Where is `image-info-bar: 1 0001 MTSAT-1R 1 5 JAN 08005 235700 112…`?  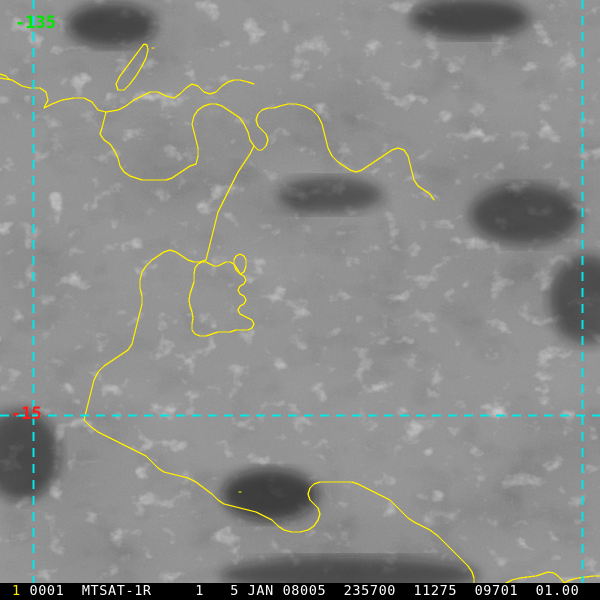
image-info-bar: 1 0001 MTSAT-1R 1 5 JAN 08005 235700 112… is located at coordinates (300, 591).